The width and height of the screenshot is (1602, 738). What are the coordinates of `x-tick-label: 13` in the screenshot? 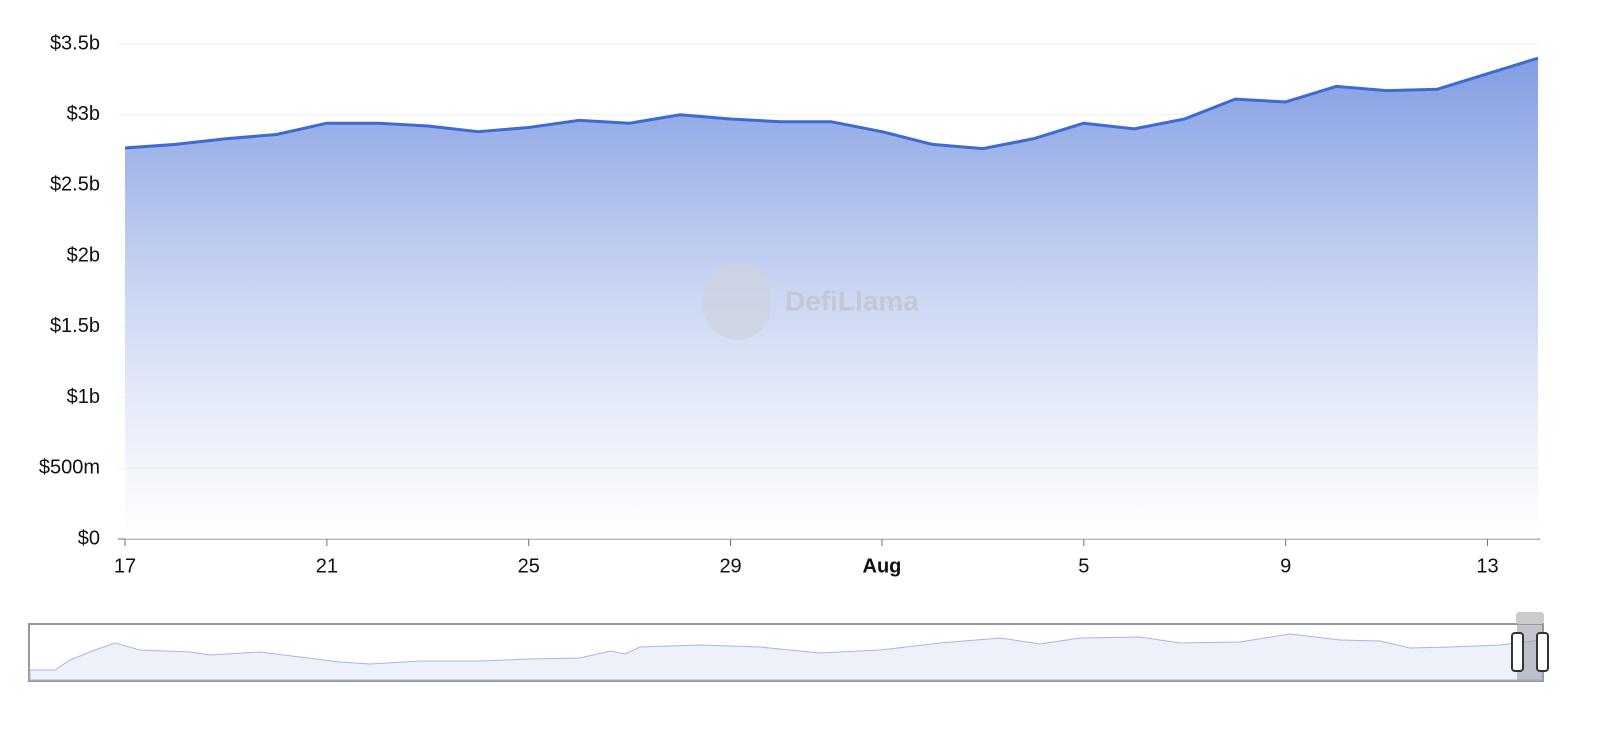 It's located at (1487, 566).